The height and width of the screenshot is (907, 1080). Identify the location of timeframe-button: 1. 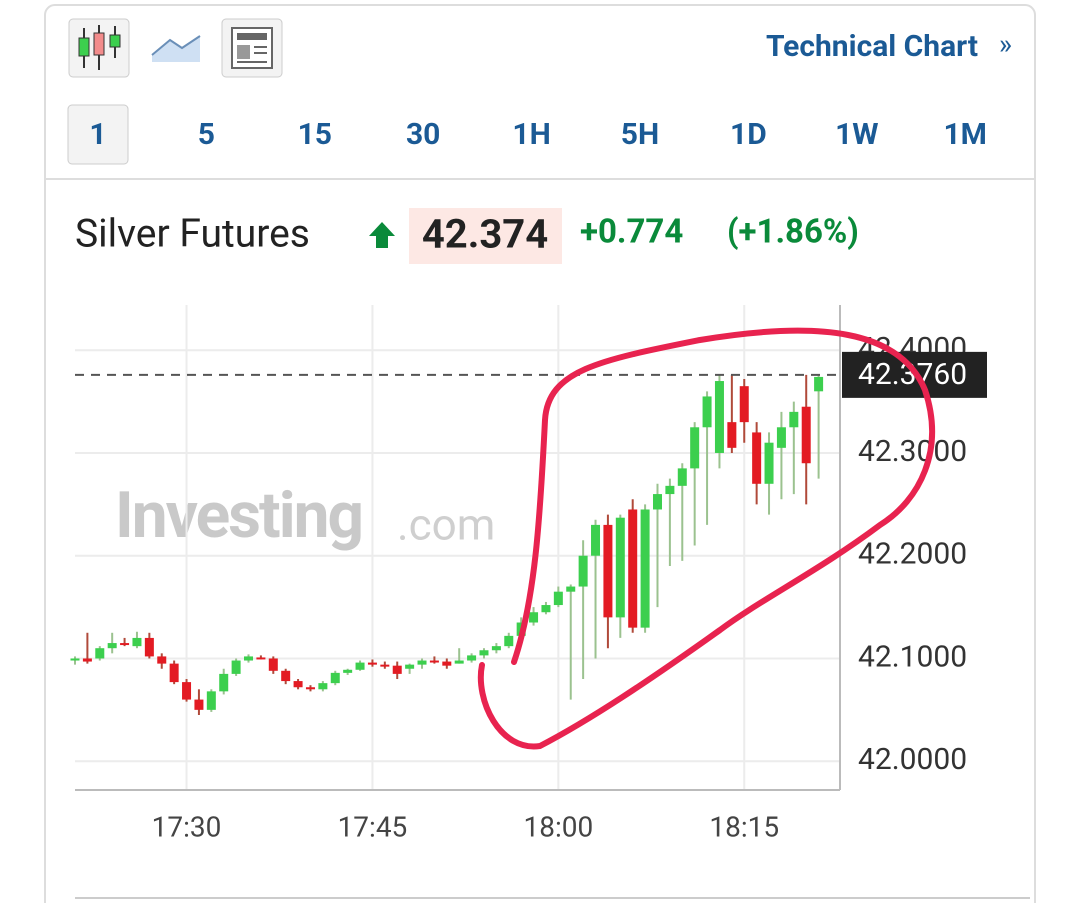
(97, 134).